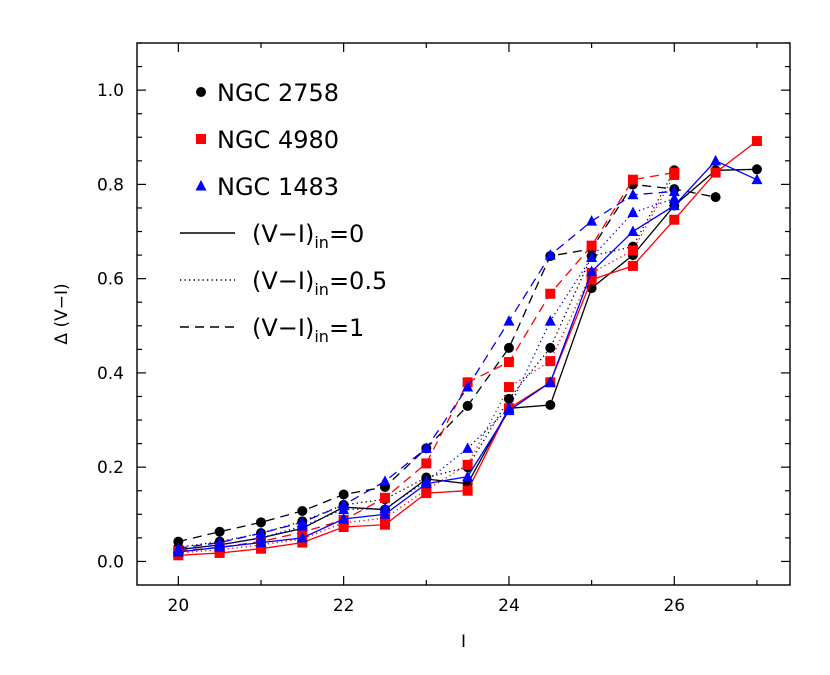 The height and width of the screenshot is (675, 830). What do you see at coordinates (308, 236) in the screenshot?
I see `legend-label: (V−I)in=0` at bounding box center [308, 236].